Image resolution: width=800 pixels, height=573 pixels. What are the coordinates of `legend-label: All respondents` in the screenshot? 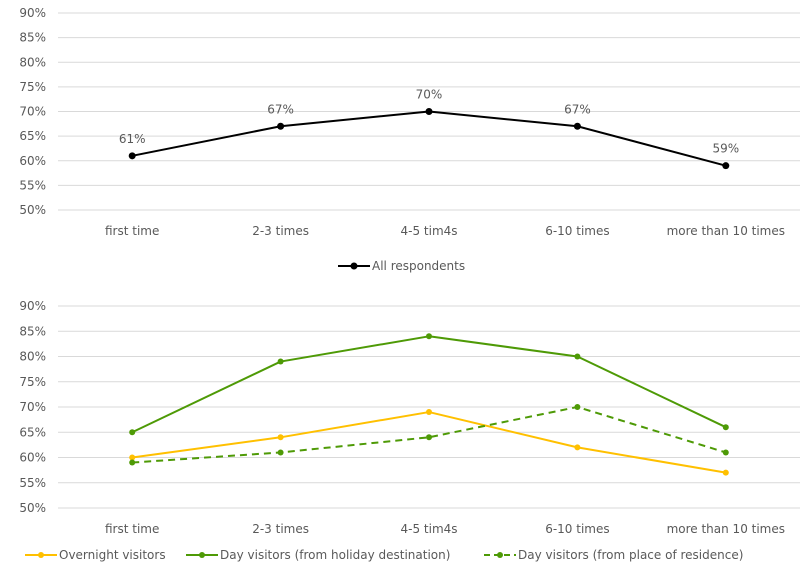 It's located at (418, 266).